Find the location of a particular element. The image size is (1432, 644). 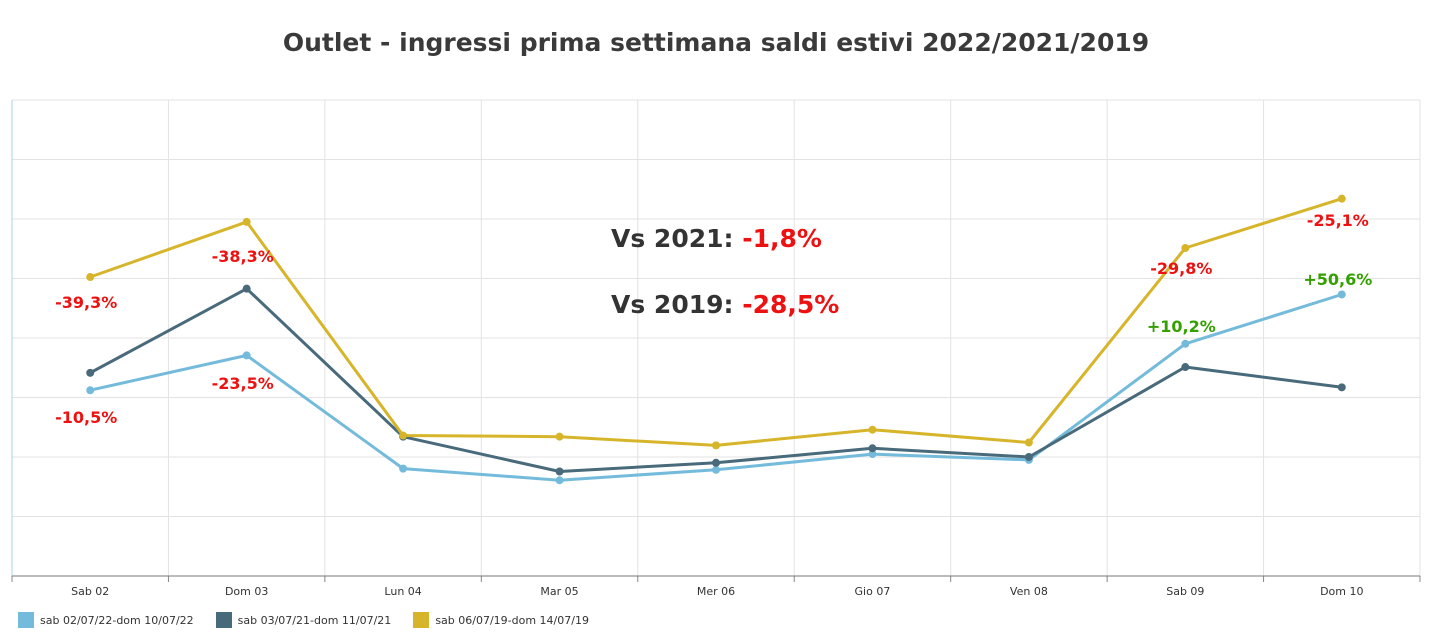

pct-annotation: -29,8% is located at coordinates (1181, 268).